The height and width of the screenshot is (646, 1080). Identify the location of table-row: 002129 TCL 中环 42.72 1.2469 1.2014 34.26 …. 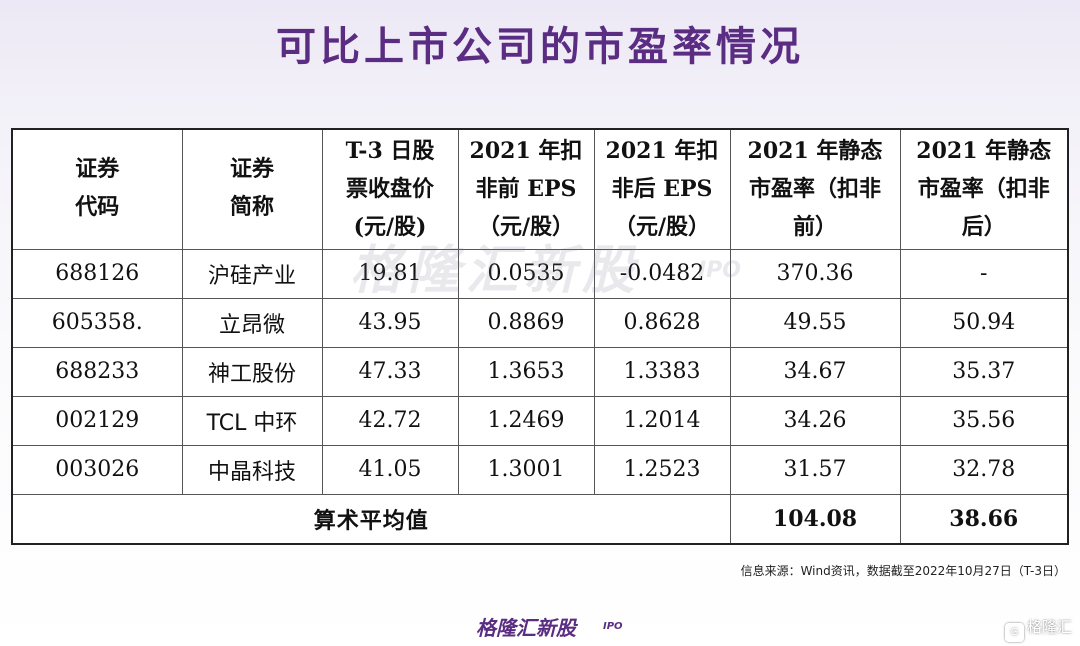
(540, 420).